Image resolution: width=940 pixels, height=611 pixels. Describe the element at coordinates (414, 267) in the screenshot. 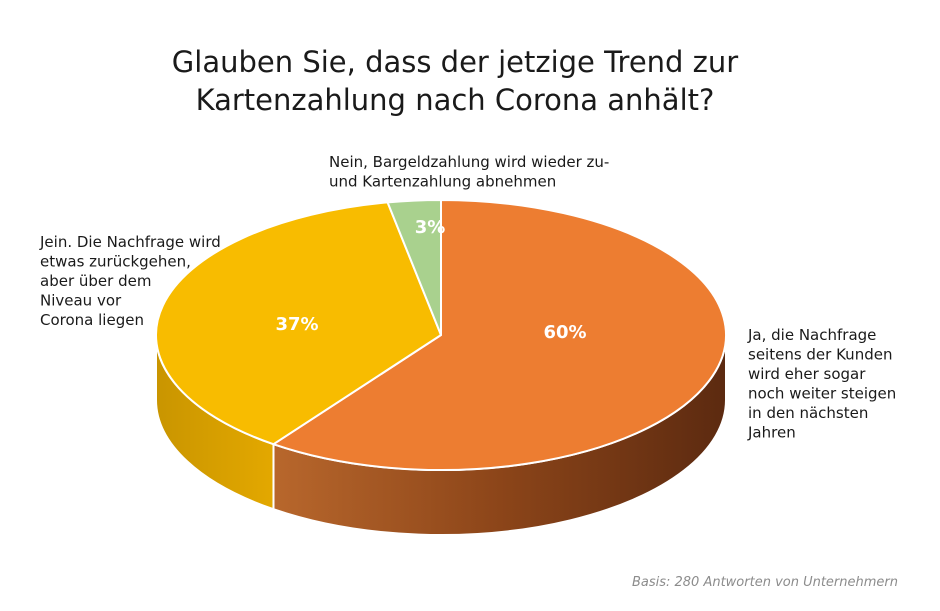

I see `pie-slice-nein` at that location.